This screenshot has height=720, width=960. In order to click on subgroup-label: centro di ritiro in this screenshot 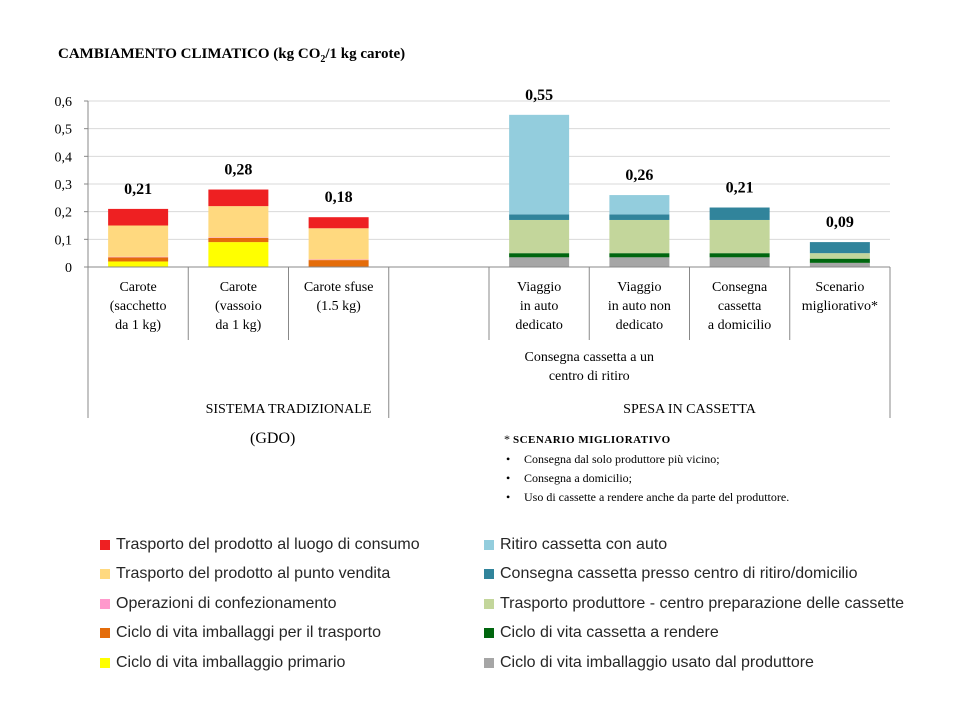, I will do `click(589, 376)`.